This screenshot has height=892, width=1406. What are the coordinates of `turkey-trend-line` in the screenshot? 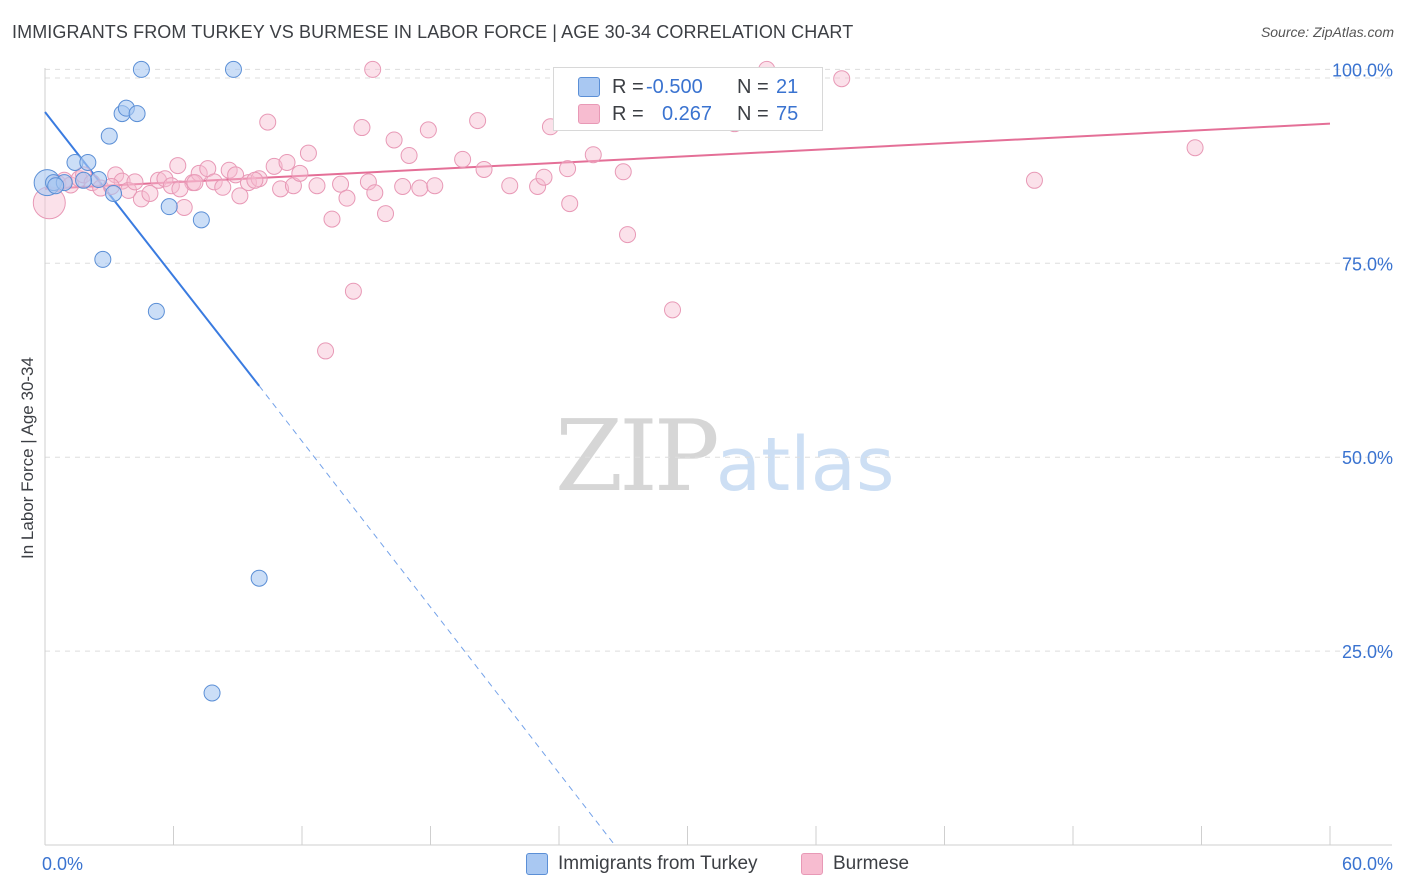 It's located at (152, 249).